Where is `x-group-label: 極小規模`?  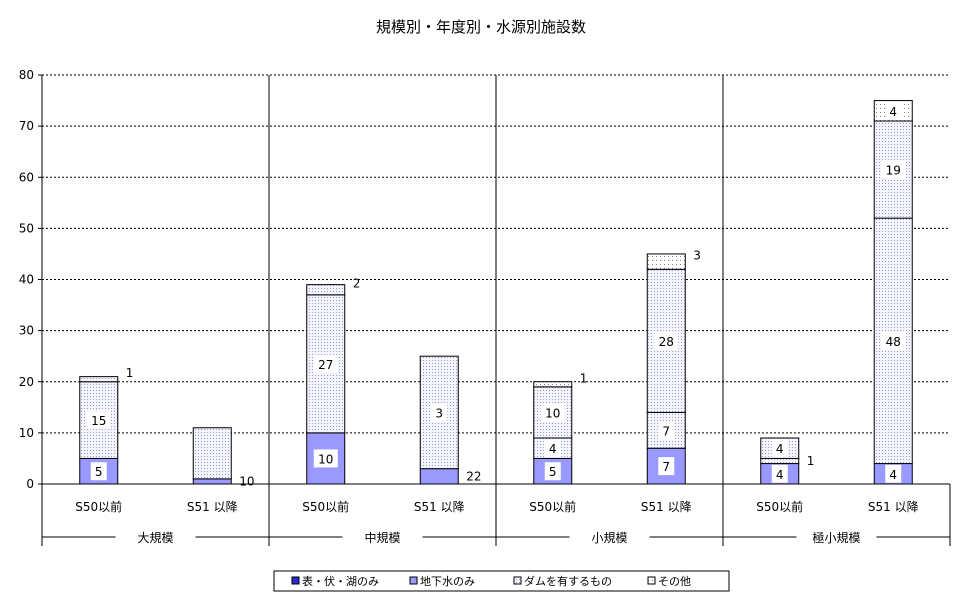 x-group-label: 極小規模 is located at coordinates (836, 537).